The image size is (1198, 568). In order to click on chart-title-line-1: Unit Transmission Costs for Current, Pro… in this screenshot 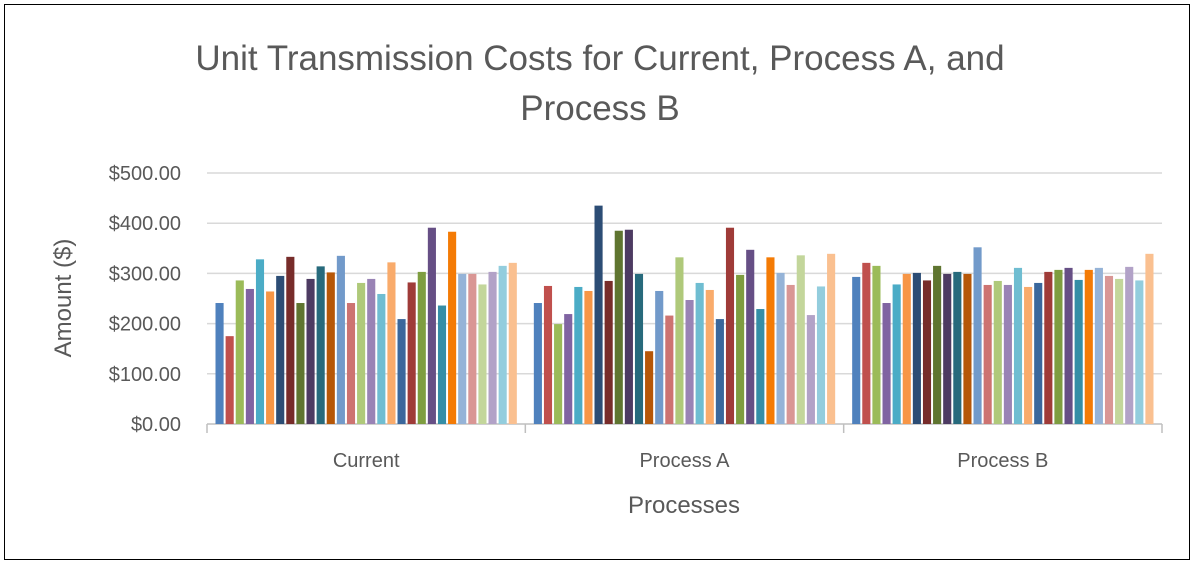, I will do `click(599, 58)`.